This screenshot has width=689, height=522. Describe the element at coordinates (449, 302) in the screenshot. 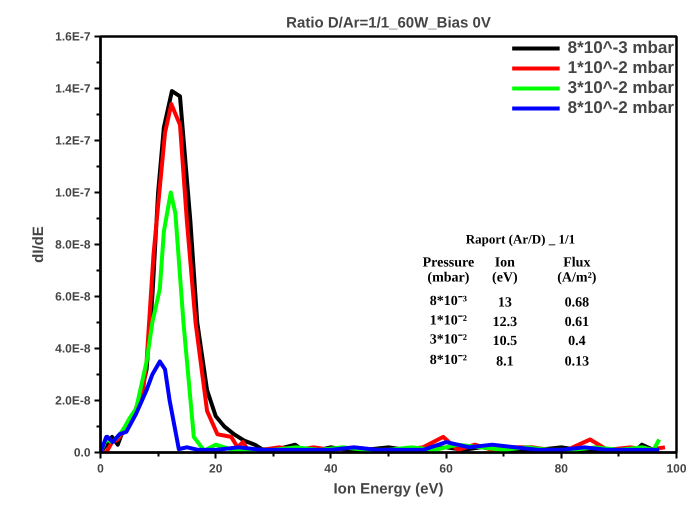

I see `annotation: 8*10⁻³` at that location.